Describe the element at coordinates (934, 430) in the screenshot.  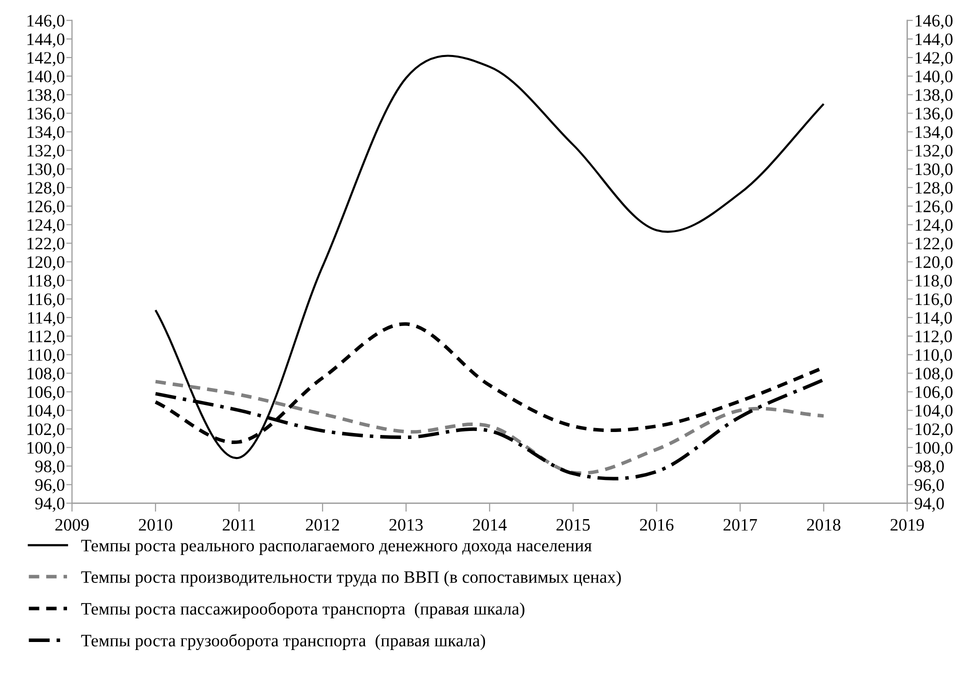
I see `y2-tick-label: 102,0` at that location.